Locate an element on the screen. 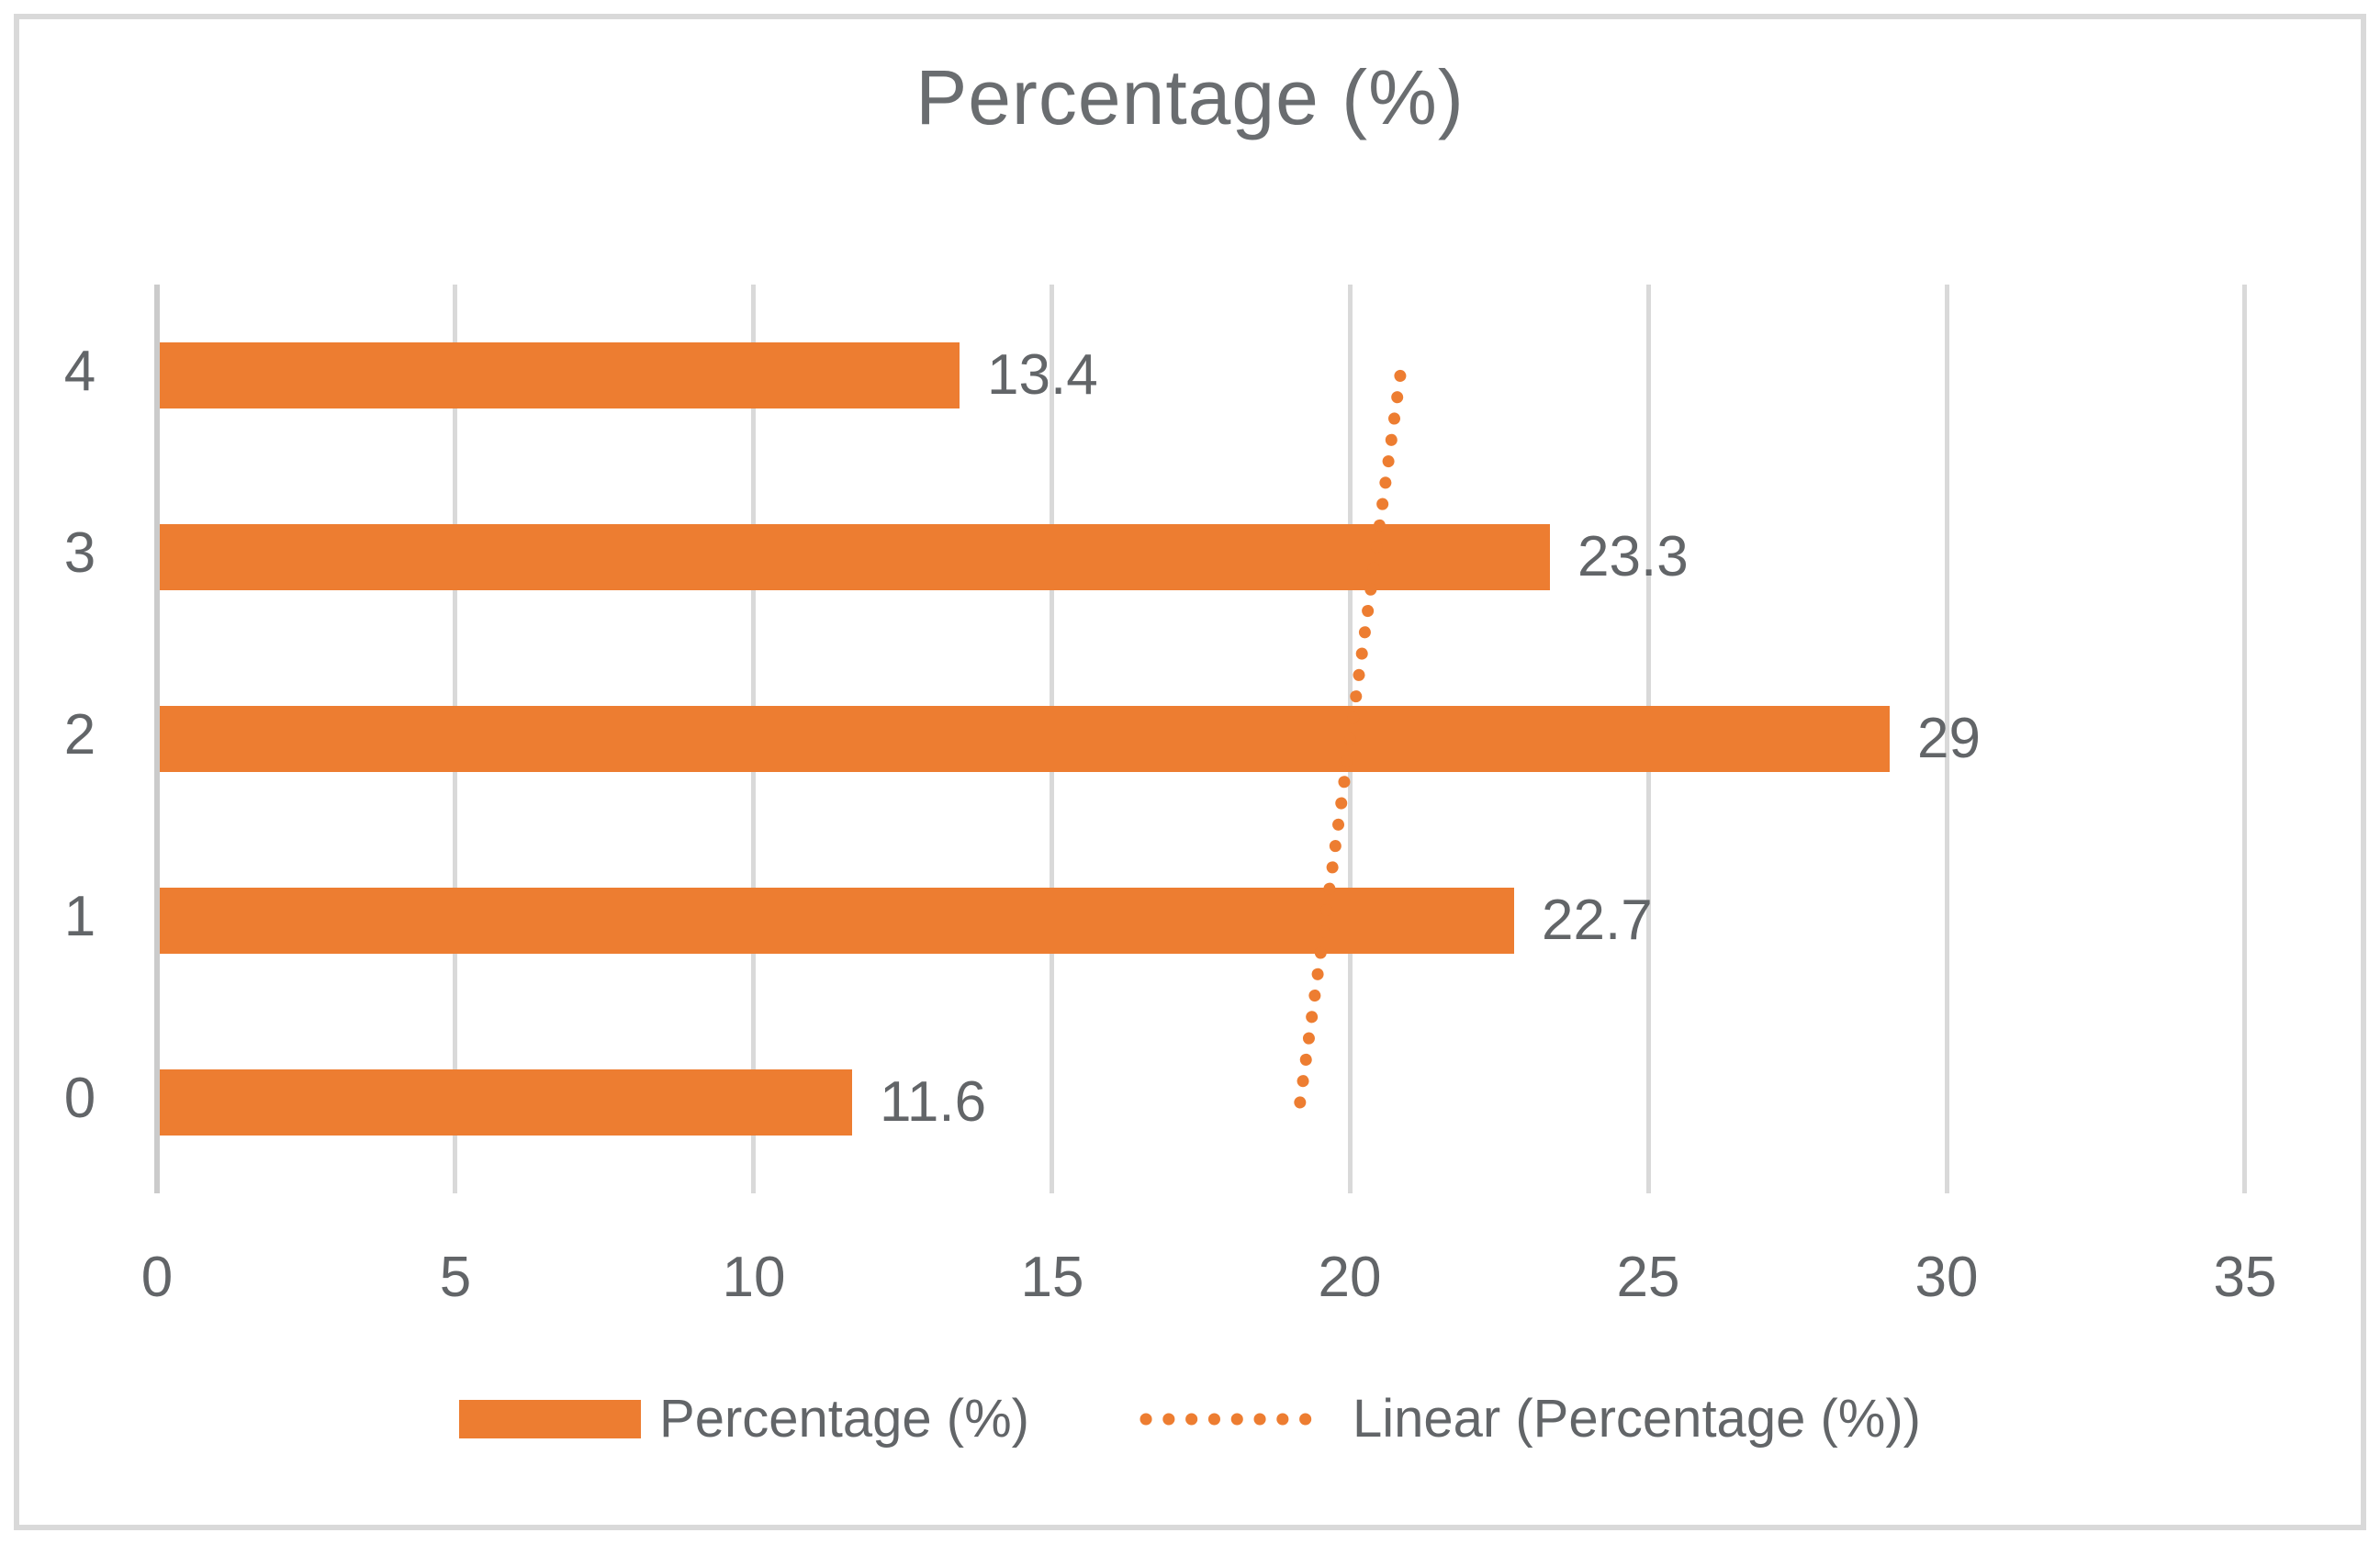 The image size is (2380, 1544). legend-bar-swatch-icon is located at coordinates (550, 1419).